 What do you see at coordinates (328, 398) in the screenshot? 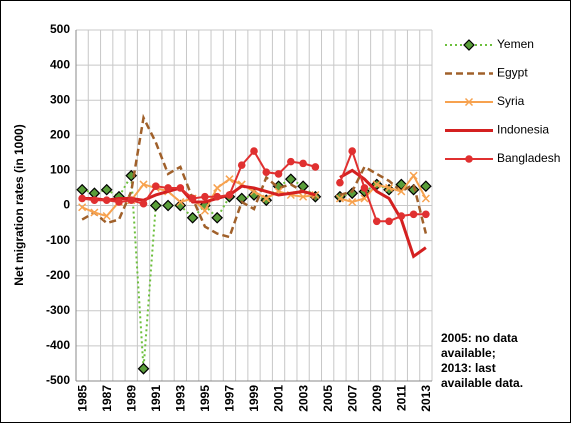
I see `x-tick-label: 2005` at bounding box center [328, 398].